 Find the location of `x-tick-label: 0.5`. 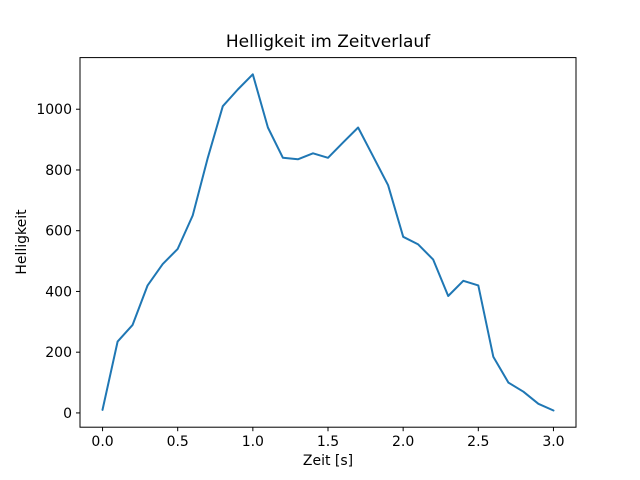

x-tick-label: 0.5 is located at coordinates (178, 442).